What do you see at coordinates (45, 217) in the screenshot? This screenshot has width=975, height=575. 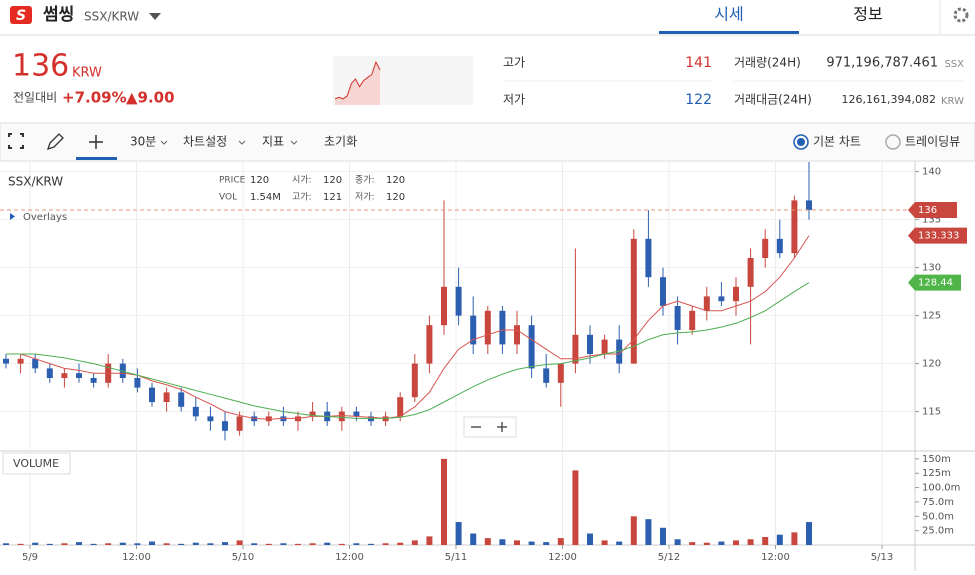 I see `overlays: Overlays` at bounding box center [45, 217].